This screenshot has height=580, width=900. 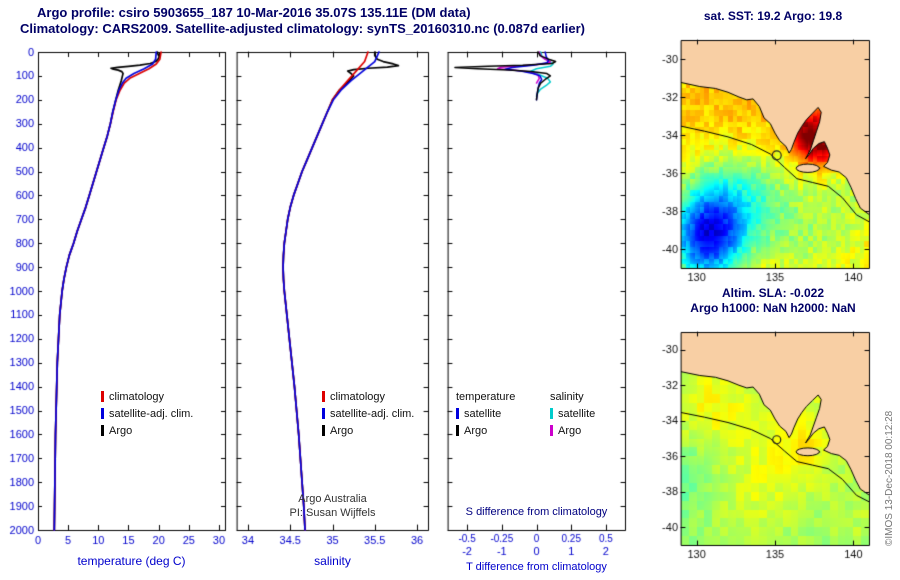 What do you see at coordinates (332, 561) in the screenshot?
I see `salinity-axis-label: salinity` at bounding box center [332, 561].